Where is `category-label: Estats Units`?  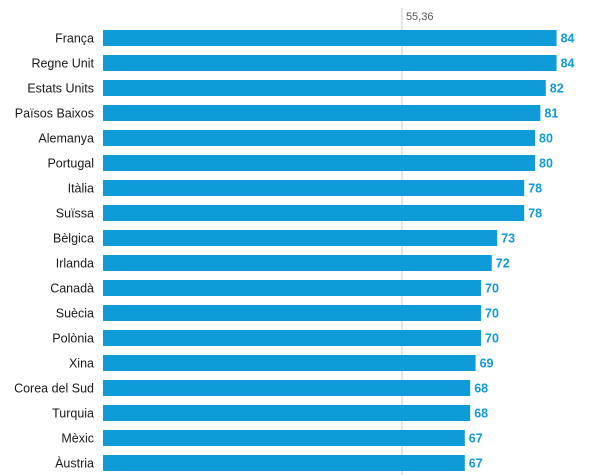
category-label: Estats Units is located at coordinates (60, 89).